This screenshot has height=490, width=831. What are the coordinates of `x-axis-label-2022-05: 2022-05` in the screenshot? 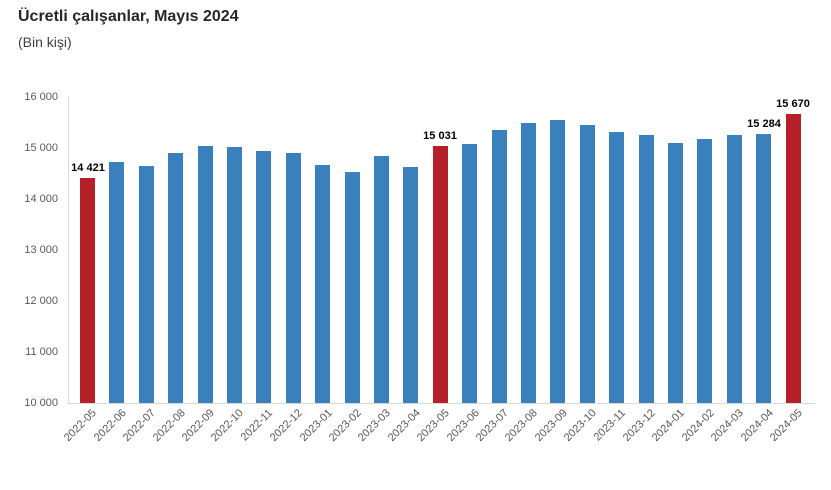 It's located at (80, 426).